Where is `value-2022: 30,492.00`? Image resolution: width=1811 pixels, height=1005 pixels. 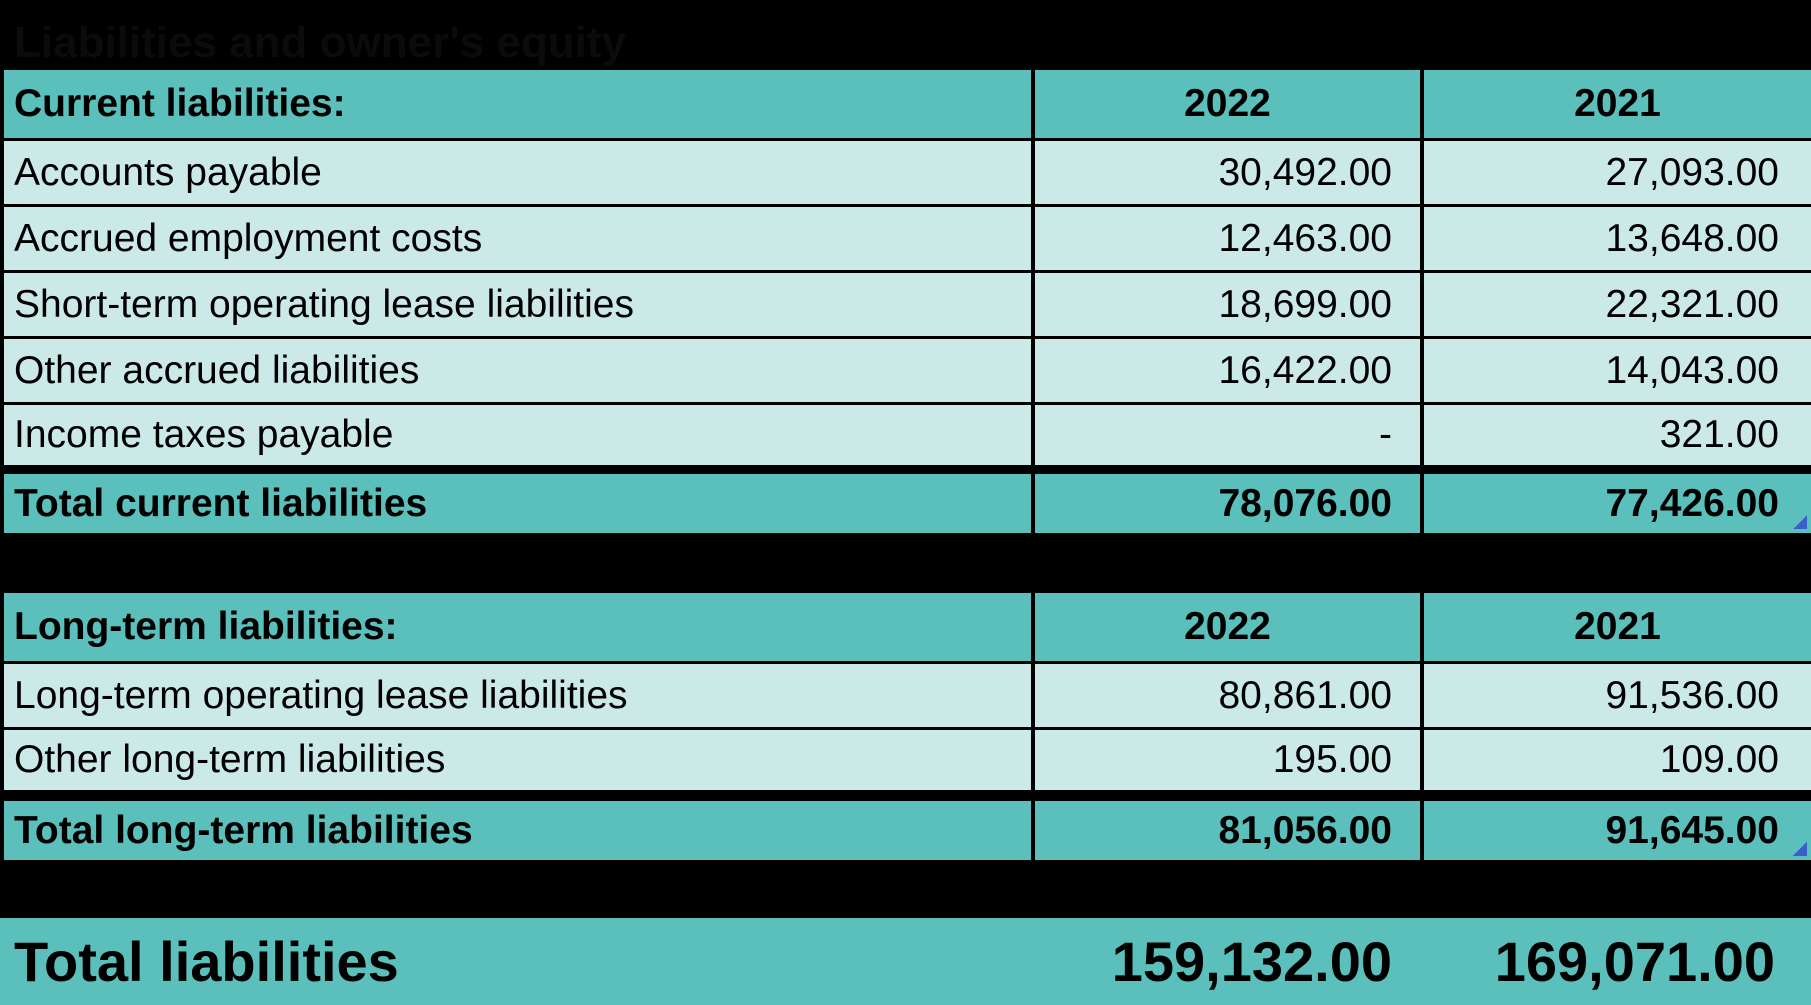 value-2022: 30,492.00 is located at coordinates (1227, 172).